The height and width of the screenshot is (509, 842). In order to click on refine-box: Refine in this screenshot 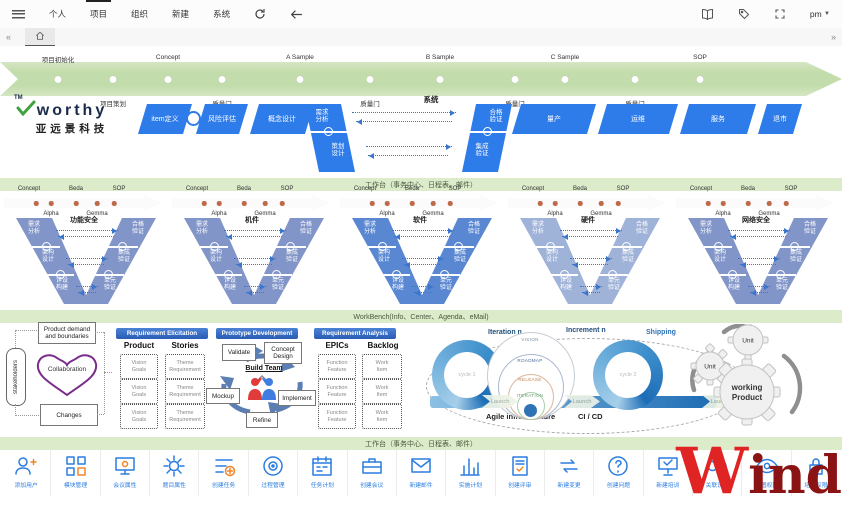, I will do `click(262, 420)`.